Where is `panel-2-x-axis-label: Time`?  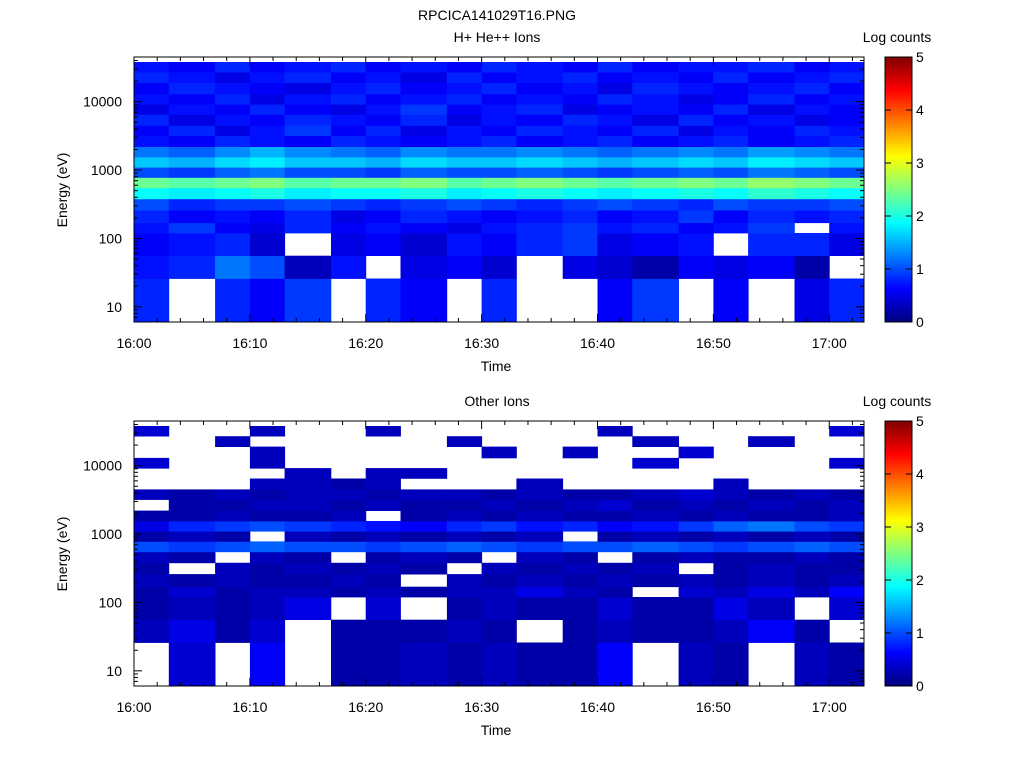 panel-2-x-axis-label: Time is located at coordinates (496, 730).